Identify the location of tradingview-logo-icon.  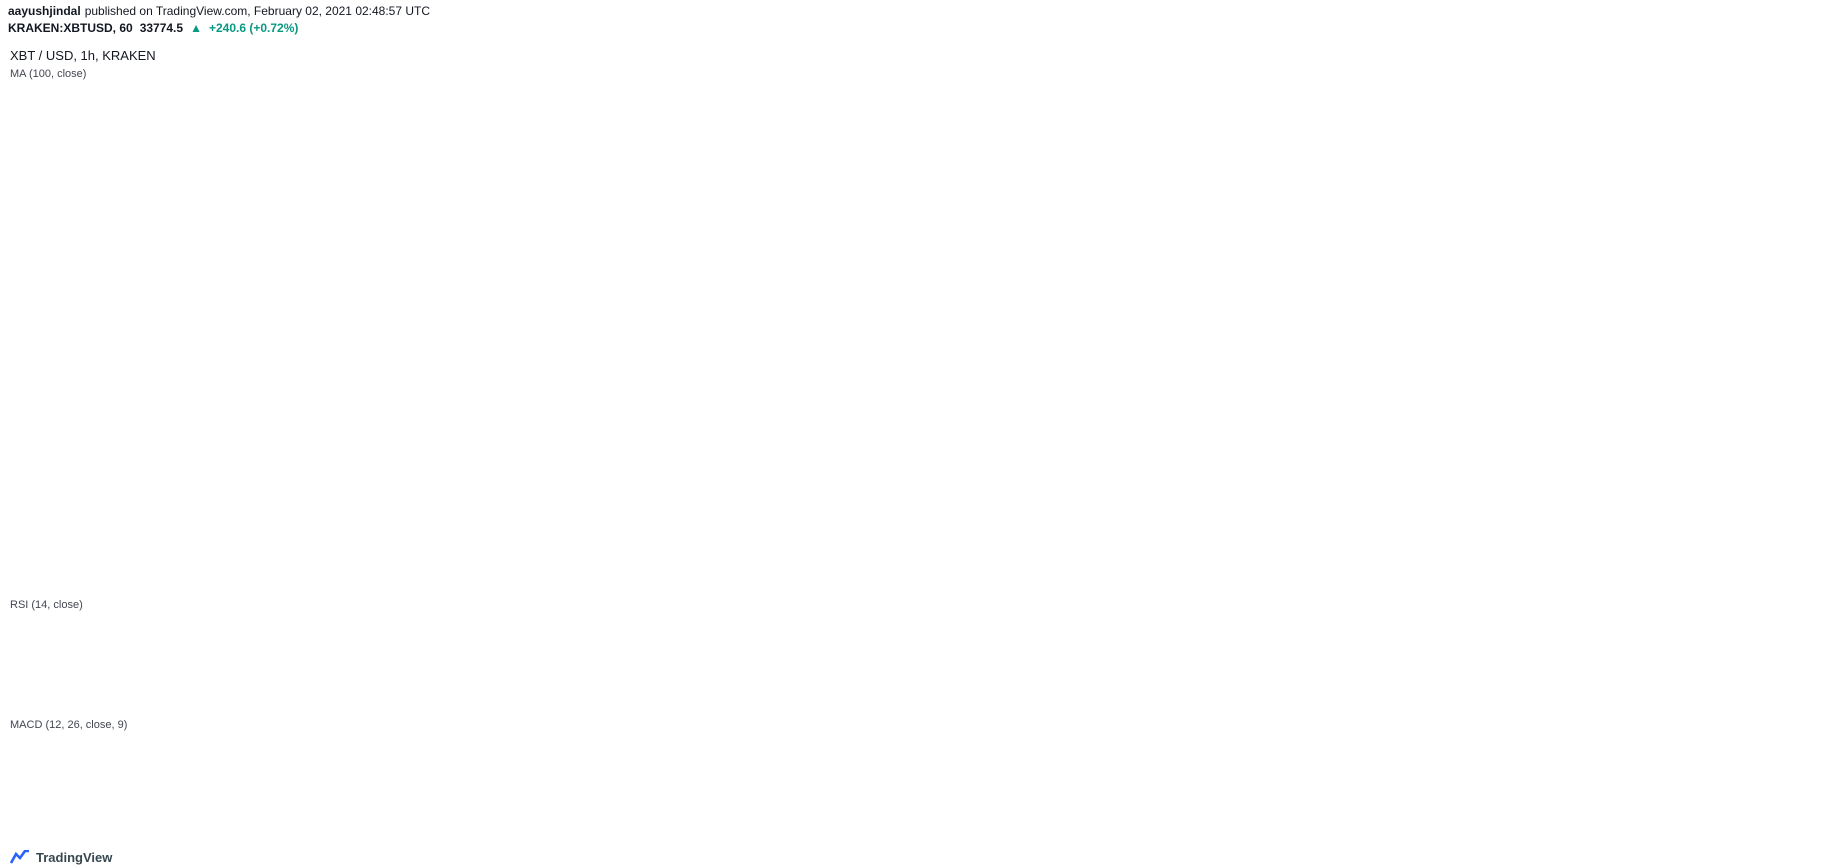
(20, 857).